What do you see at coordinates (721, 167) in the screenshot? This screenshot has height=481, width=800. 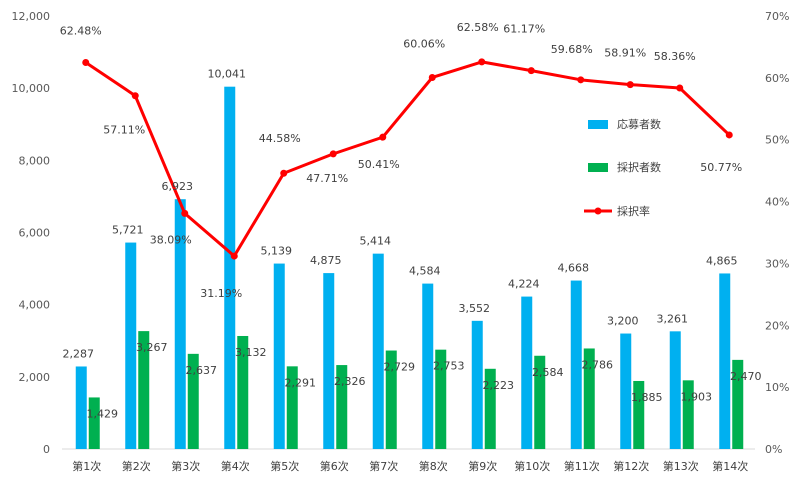 I see `rate-value-label: 50.77%` at bounding box center [721, 167].